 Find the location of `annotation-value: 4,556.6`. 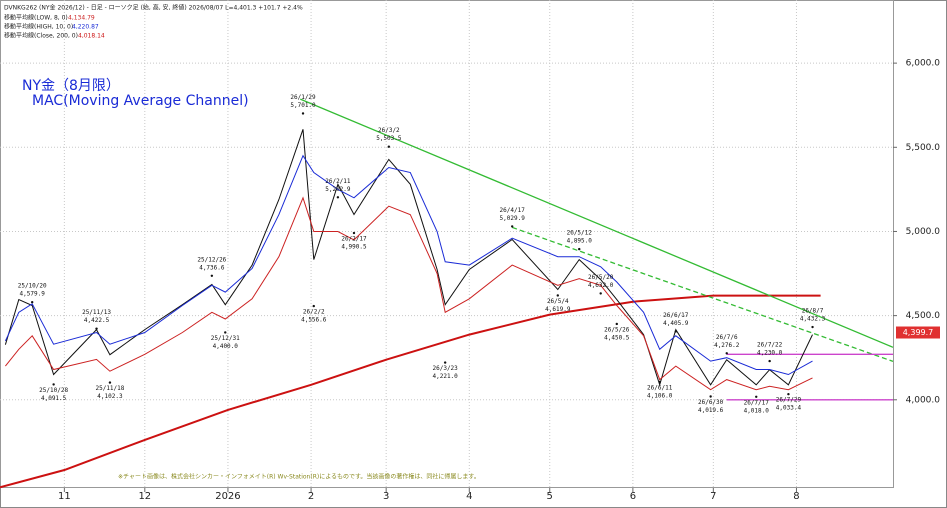

annotation-value: 4,556.6 is located at coordinates (314, 320).